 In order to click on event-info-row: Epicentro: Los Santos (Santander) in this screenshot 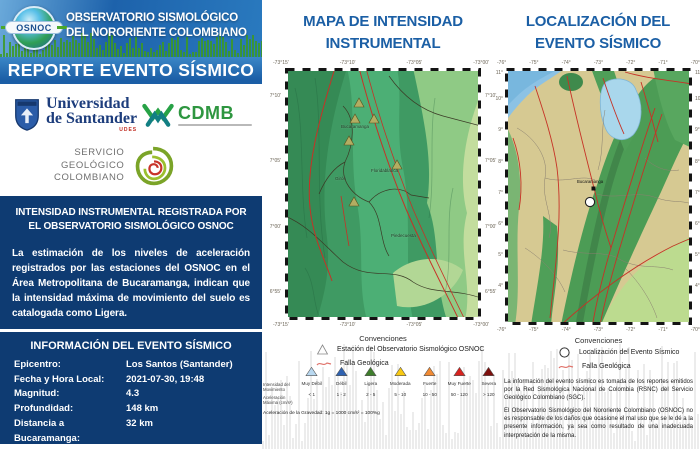, I will do `click(131, 365)`.